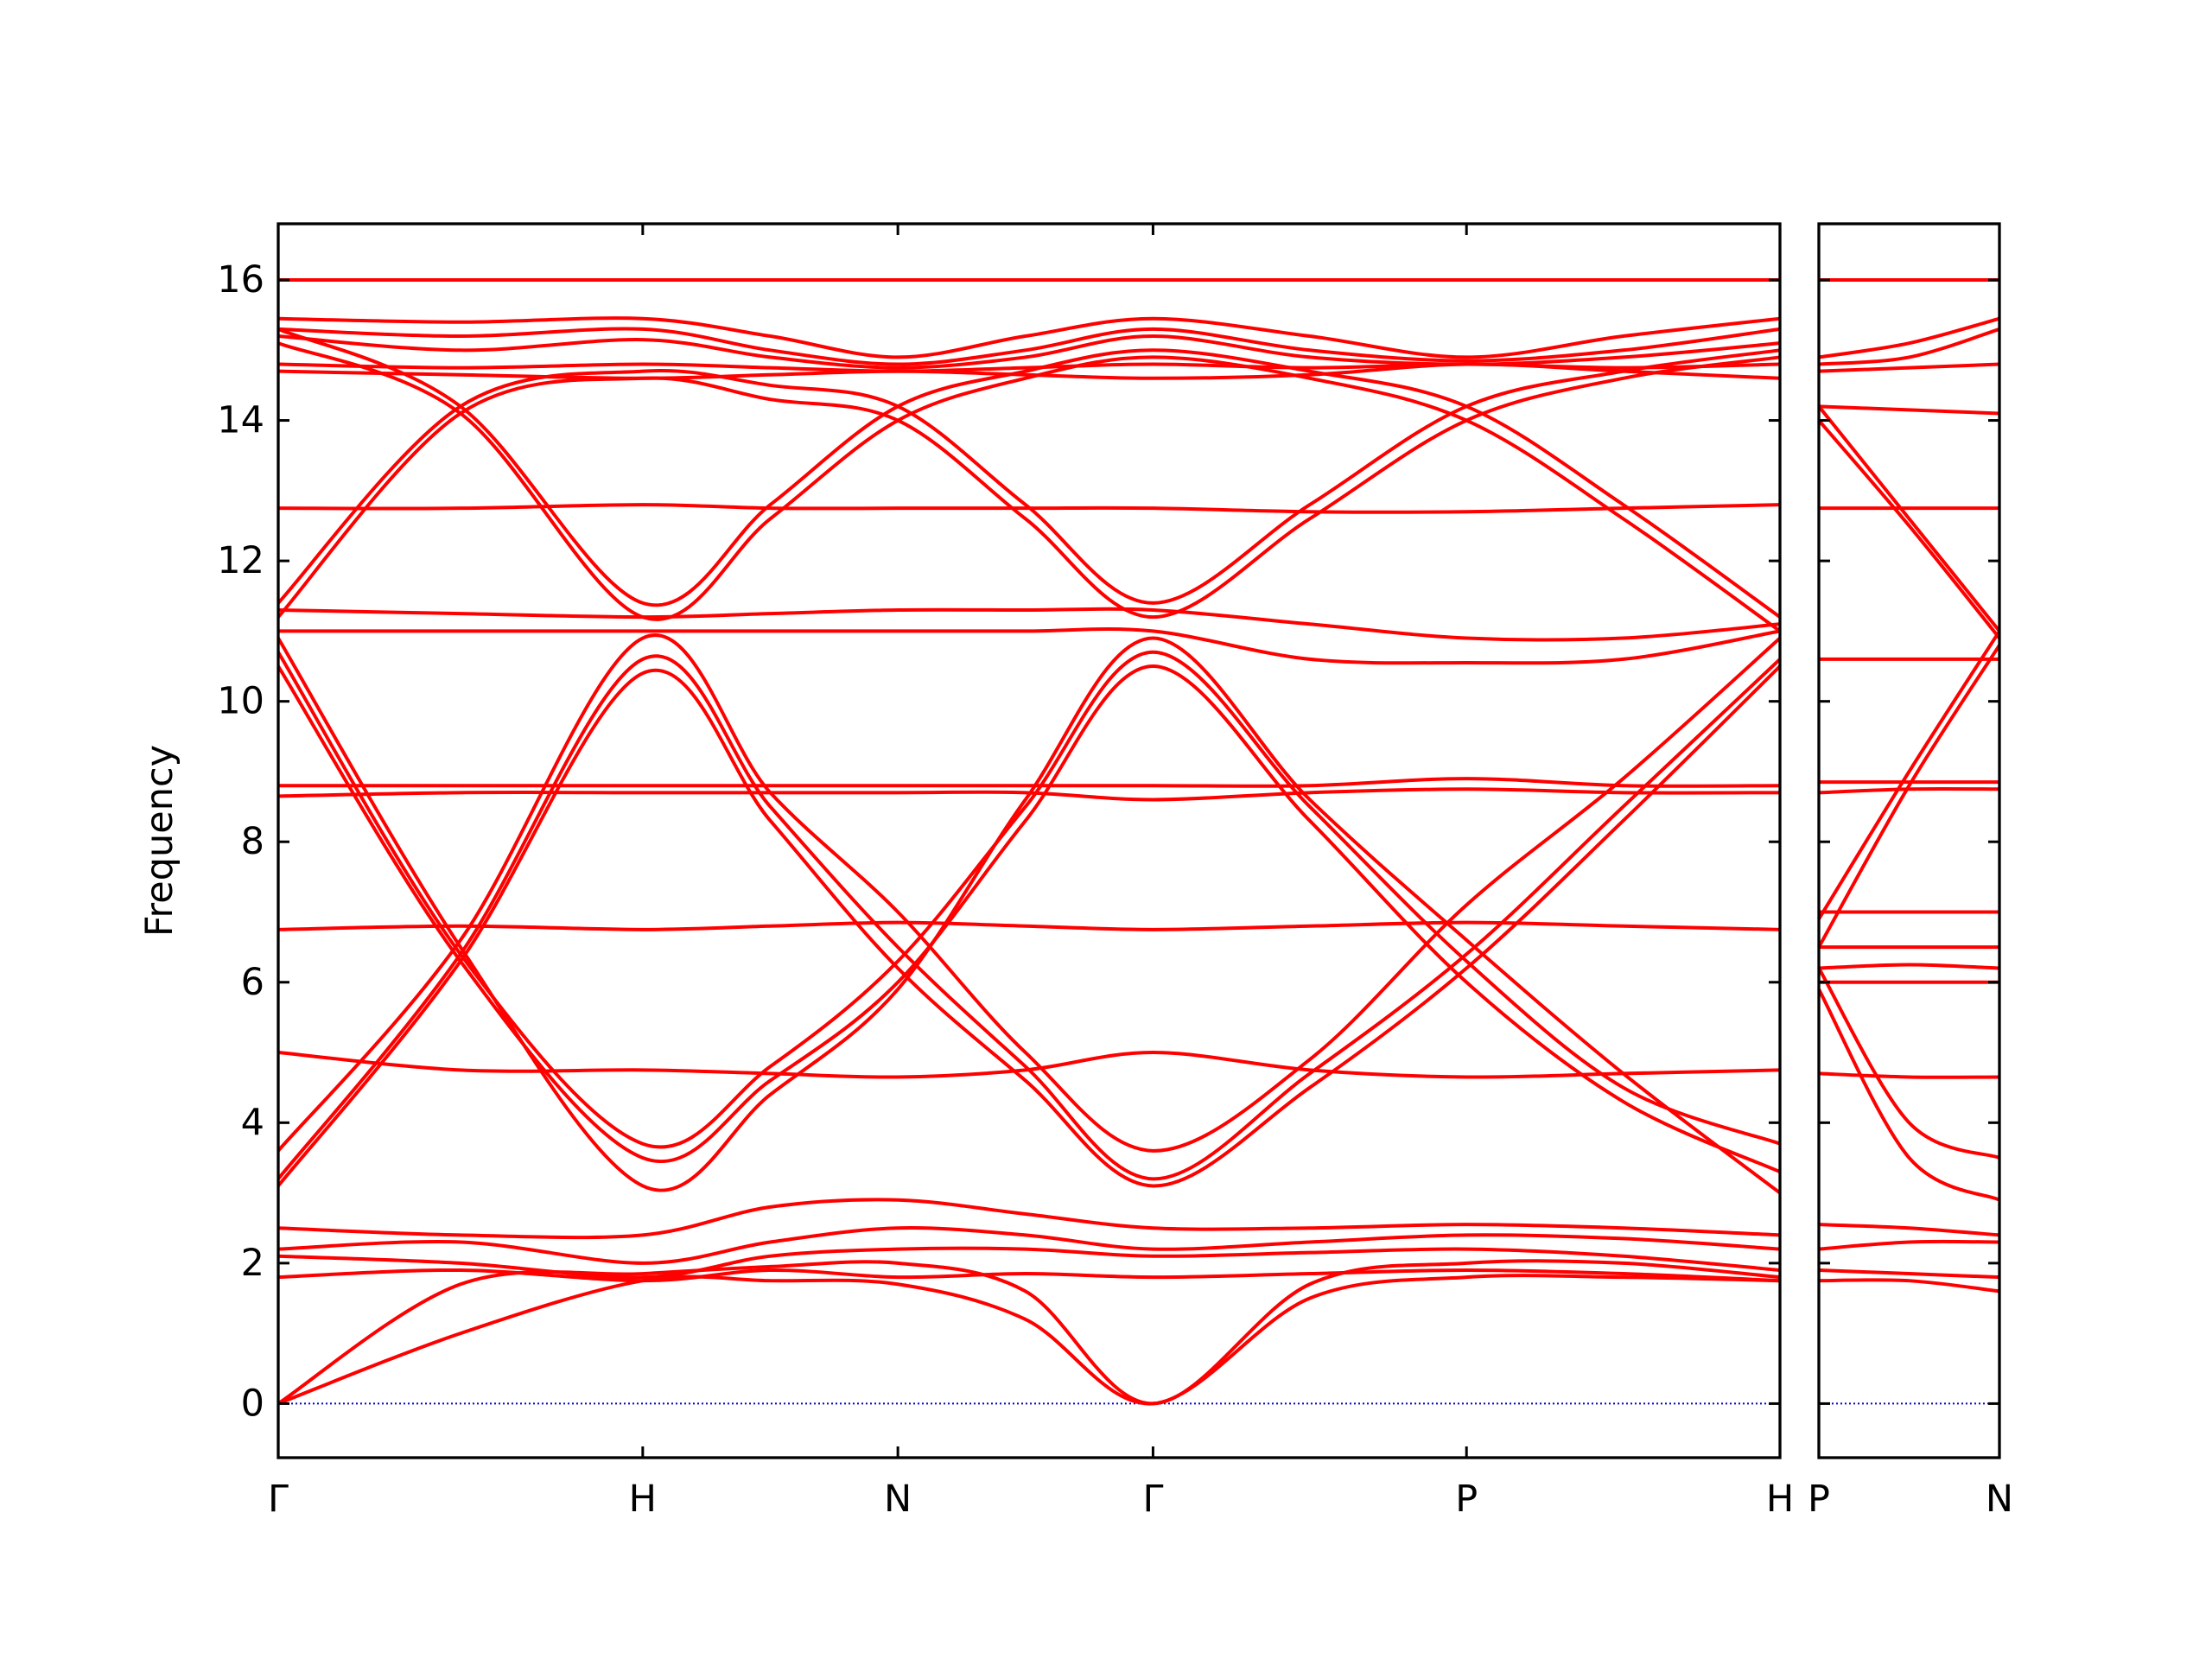 Image resolution: width=2212 pixels, height=1659 pixels. I want to click on y-tick-label: 4, so click(252, 1122).